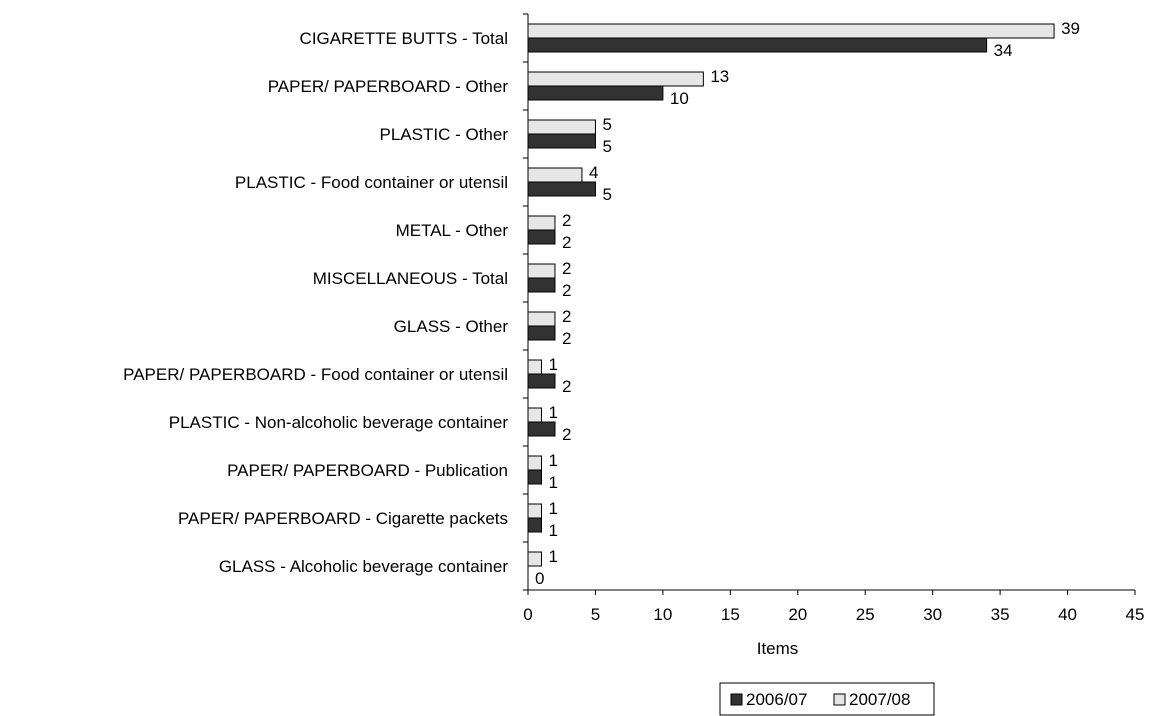  What do you see at coordinates (662, 614) in the screenshot?
I see `x-tick-label: 10` at bounding box center [662, 614].